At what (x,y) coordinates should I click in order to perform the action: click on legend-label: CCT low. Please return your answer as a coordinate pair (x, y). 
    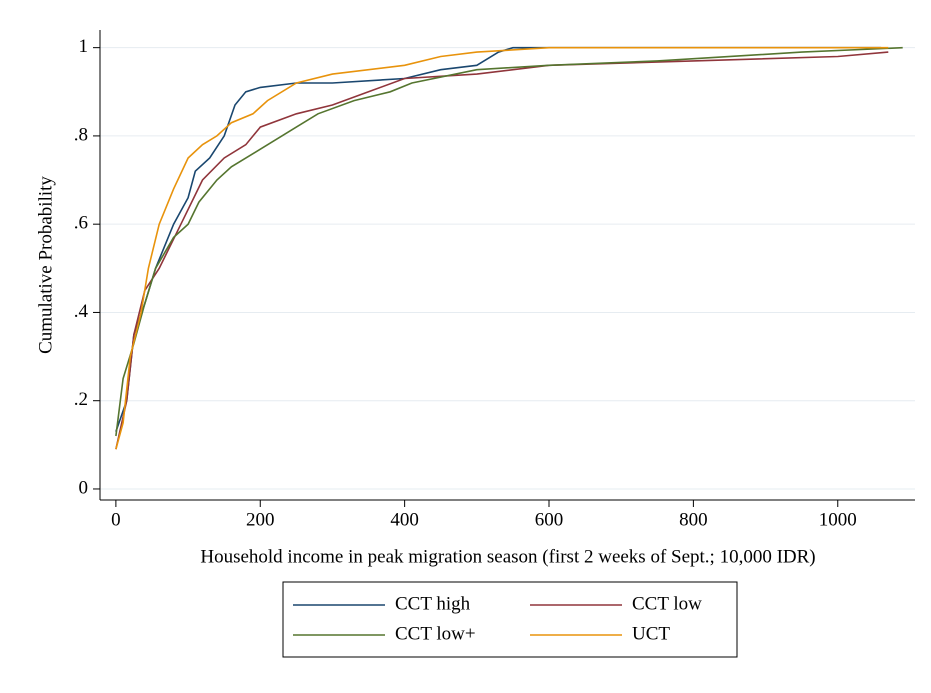
    Looking at the image, I should click on (667, 603).